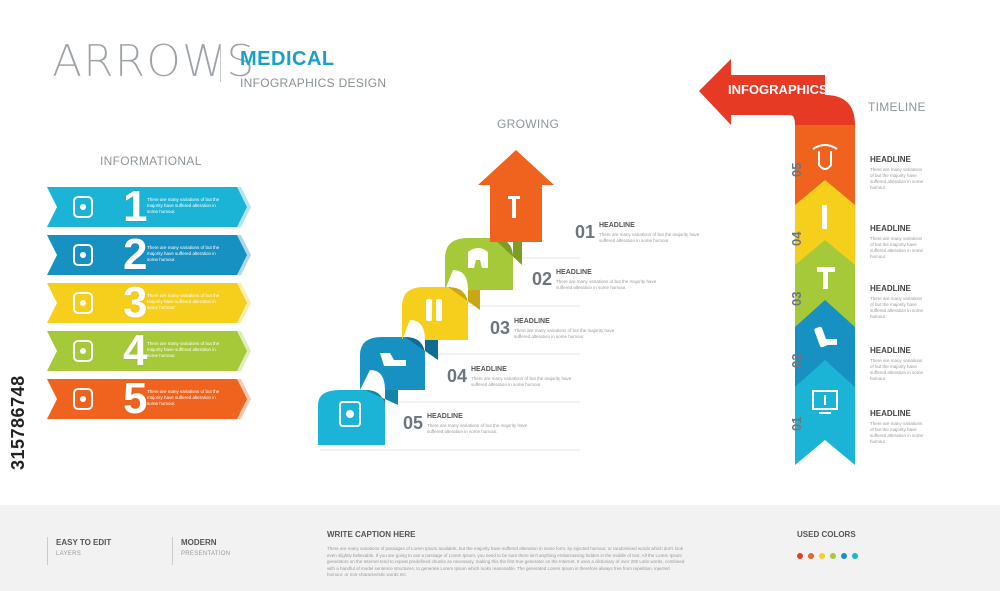 The width and height of the screenshot is (1000, 591). Describe the element at coordinates (833, 556) in the screenshot. I see `color-swatch-green` at that location.